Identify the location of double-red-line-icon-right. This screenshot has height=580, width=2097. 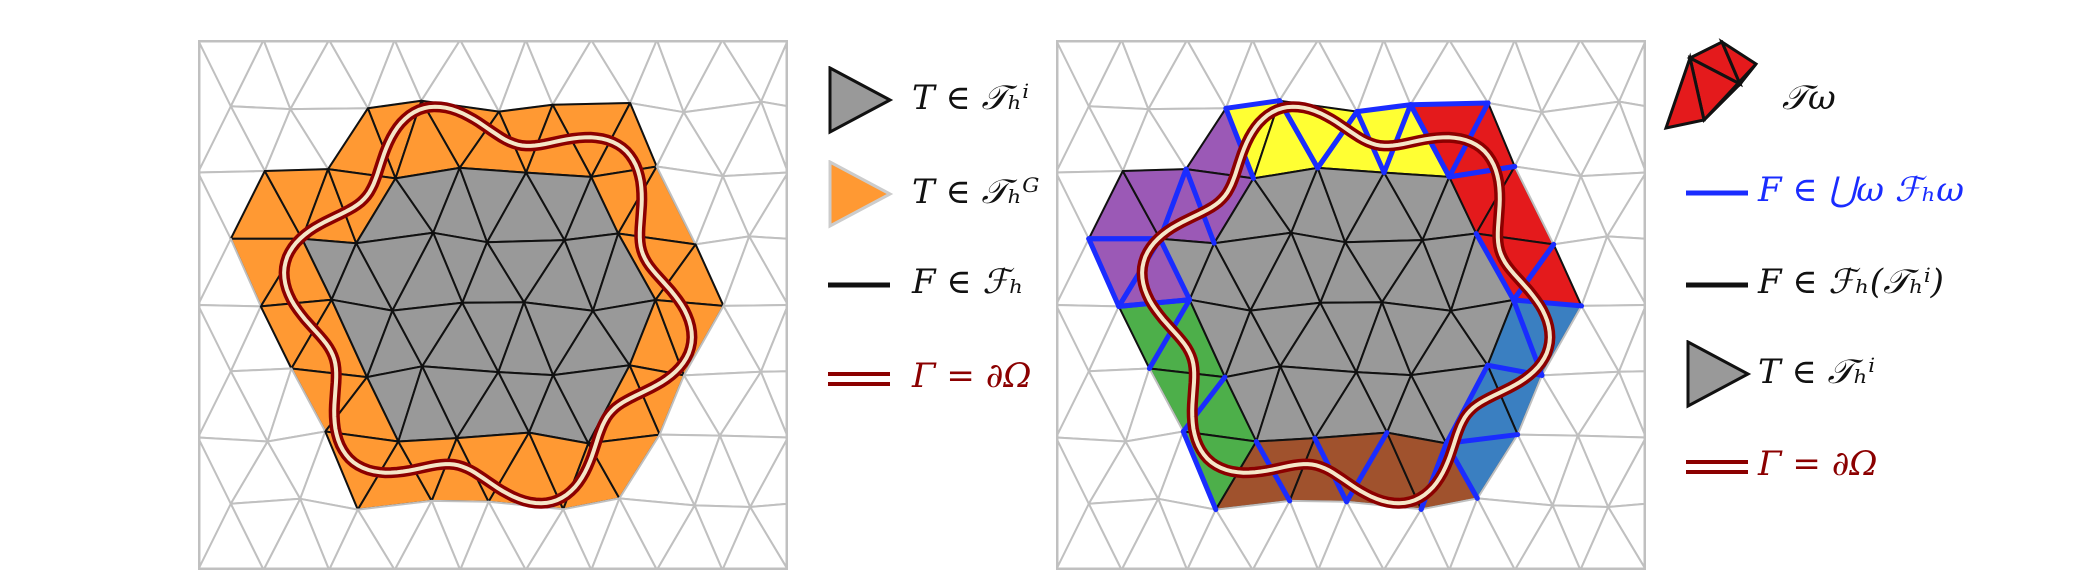
(1717, 467).